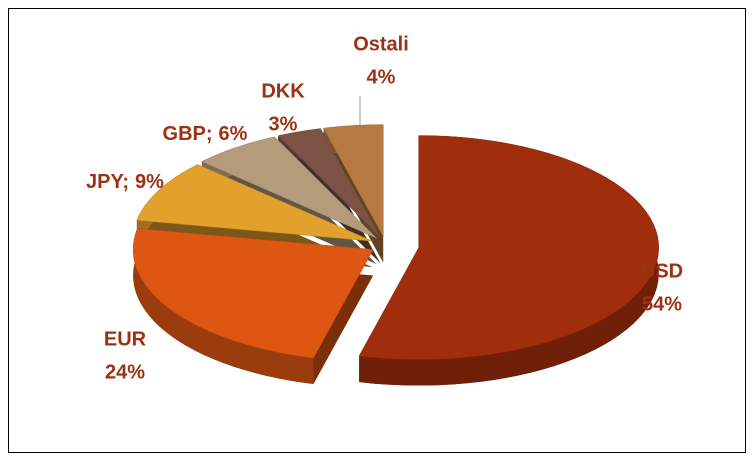 The image size is (754, 461). What do you see at coordinates (107, 182) in the screenshot?
I see `data-label-category: JPY;` at bounding box center [107, 182].